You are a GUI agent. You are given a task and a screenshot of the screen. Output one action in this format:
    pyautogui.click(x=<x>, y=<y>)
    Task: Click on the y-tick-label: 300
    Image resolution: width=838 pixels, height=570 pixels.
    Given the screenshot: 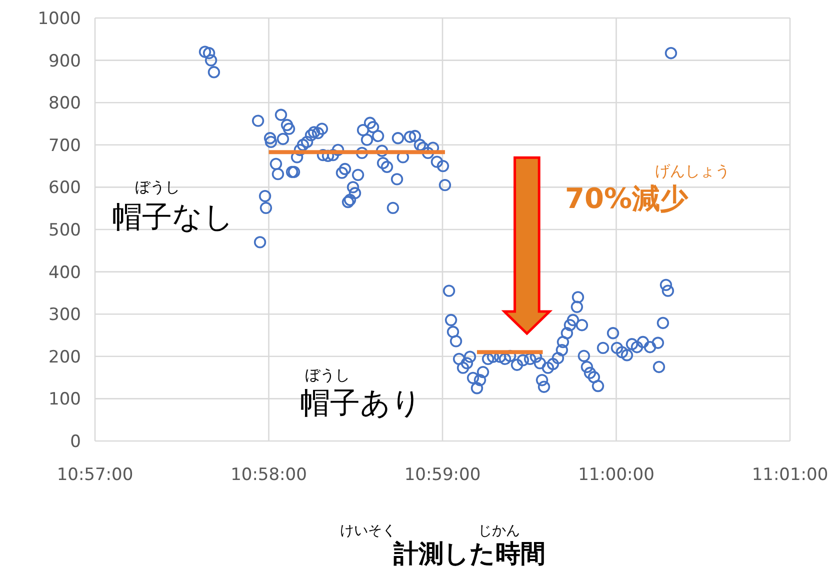 What is the action you would take?
    pyautogui.click(x=64, y=315)
    